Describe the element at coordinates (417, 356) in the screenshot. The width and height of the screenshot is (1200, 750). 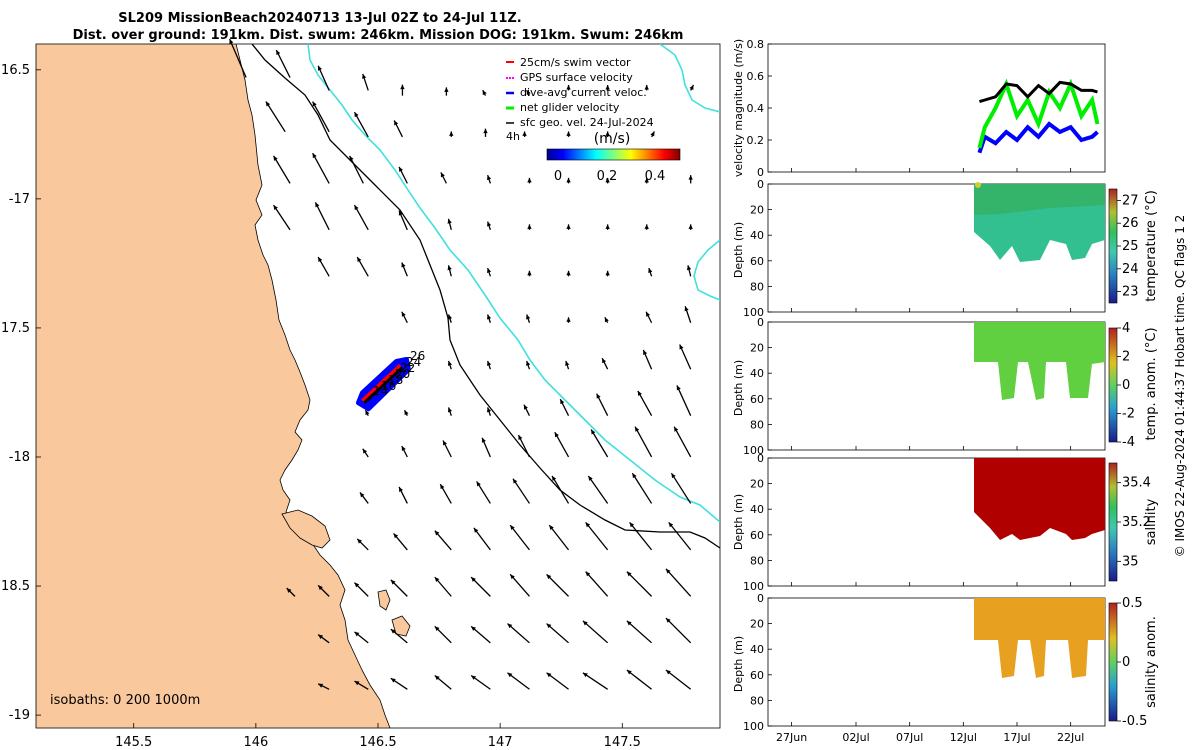
I see `track-label-26: 26` at that location.